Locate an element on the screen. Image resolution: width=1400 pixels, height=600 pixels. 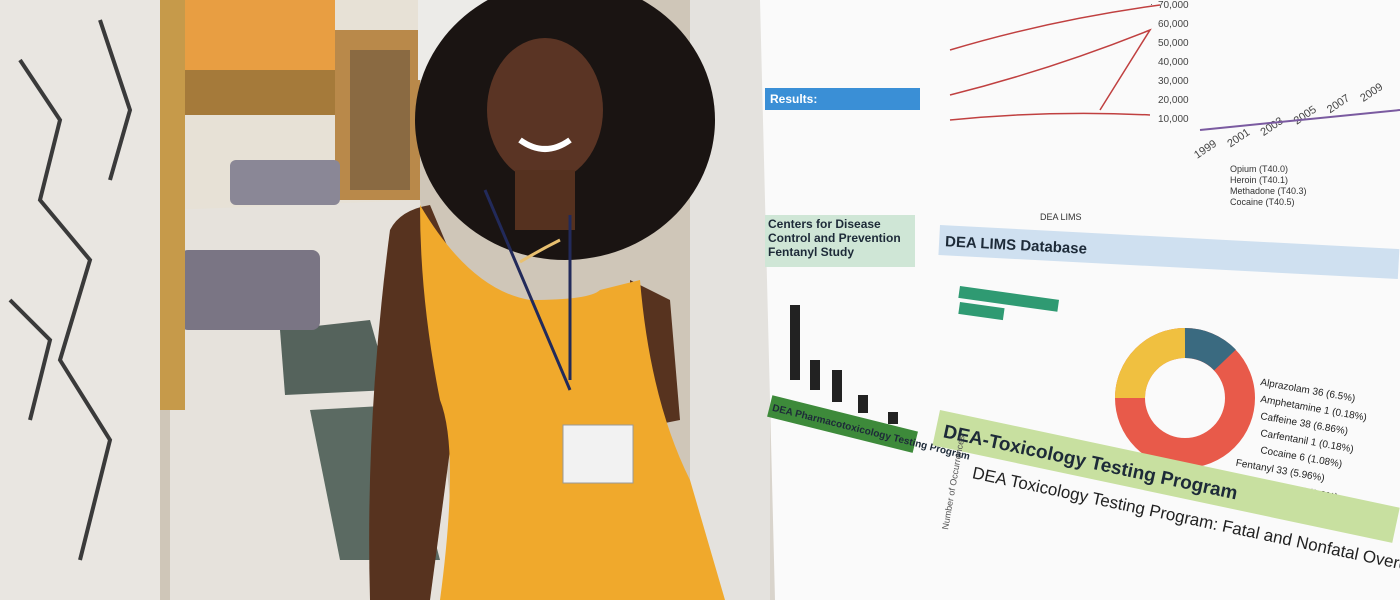
marble-veins is located at coordinates (70, 290).